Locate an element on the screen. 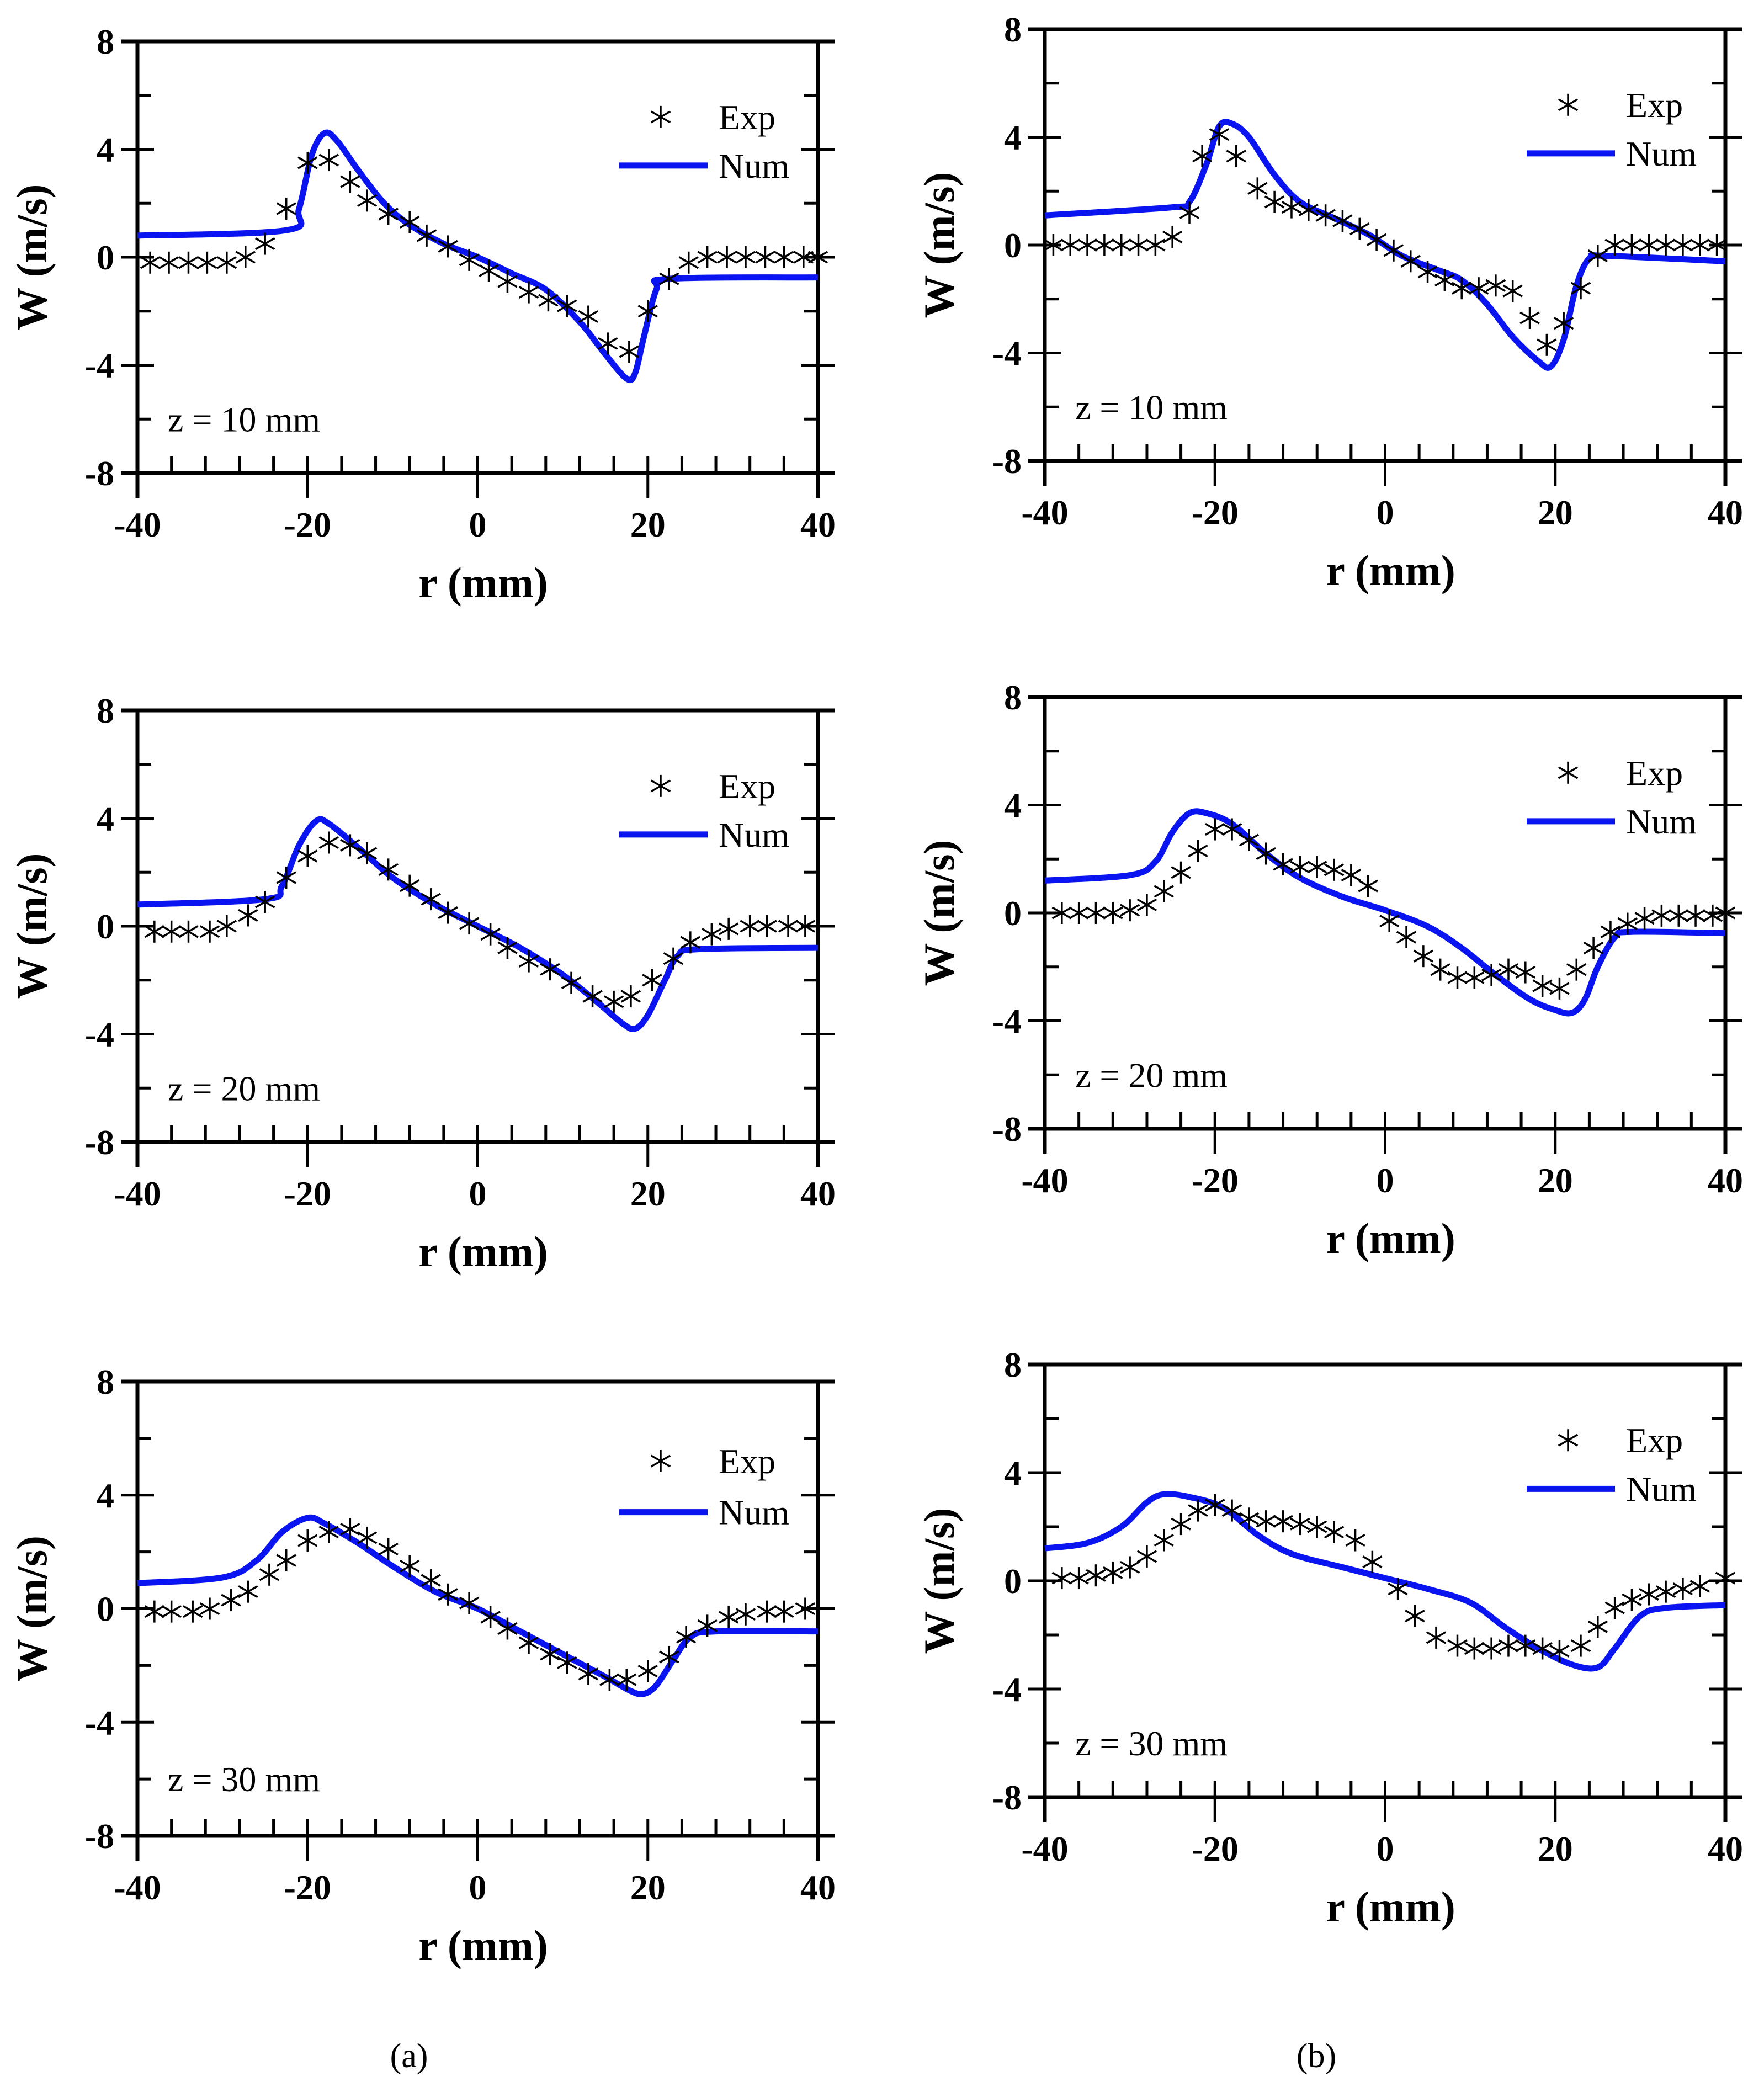  num-series-line is located at coordinates (1385, 1581).